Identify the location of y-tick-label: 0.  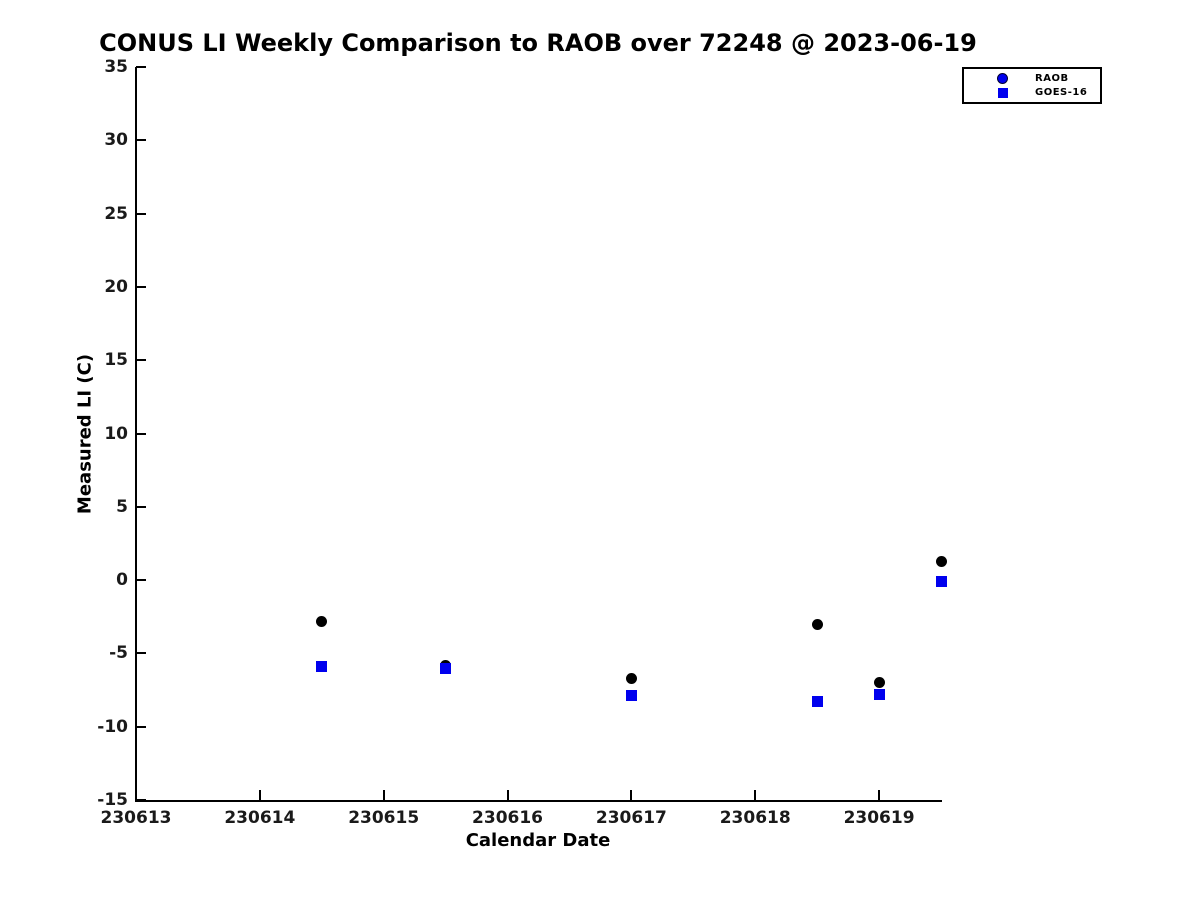
(122, 580).